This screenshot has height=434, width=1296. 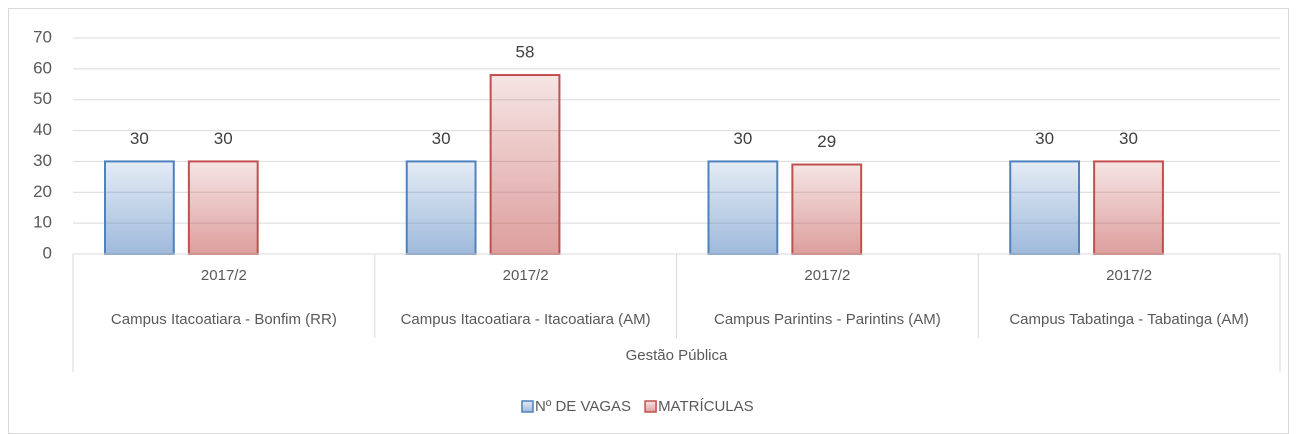 What do you see at coordinates (526, 319) in the screenshot?
I see `x-tick-label: Campus Itacoatiara - Itacoatiara (AM)` at bounding box center [526, 319].